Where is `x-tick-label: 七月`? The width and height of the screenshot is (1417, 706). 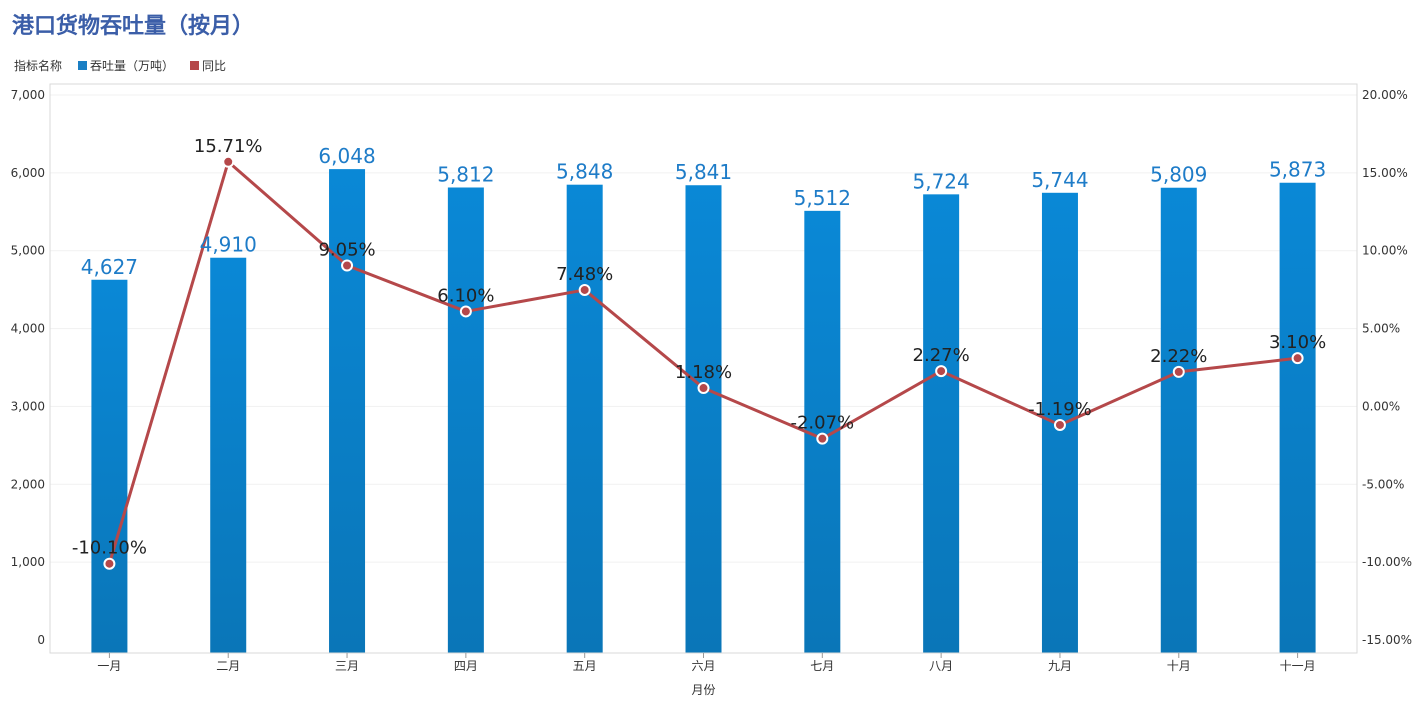
x-tick-label: 七月 is located at coordinates (822, 666).